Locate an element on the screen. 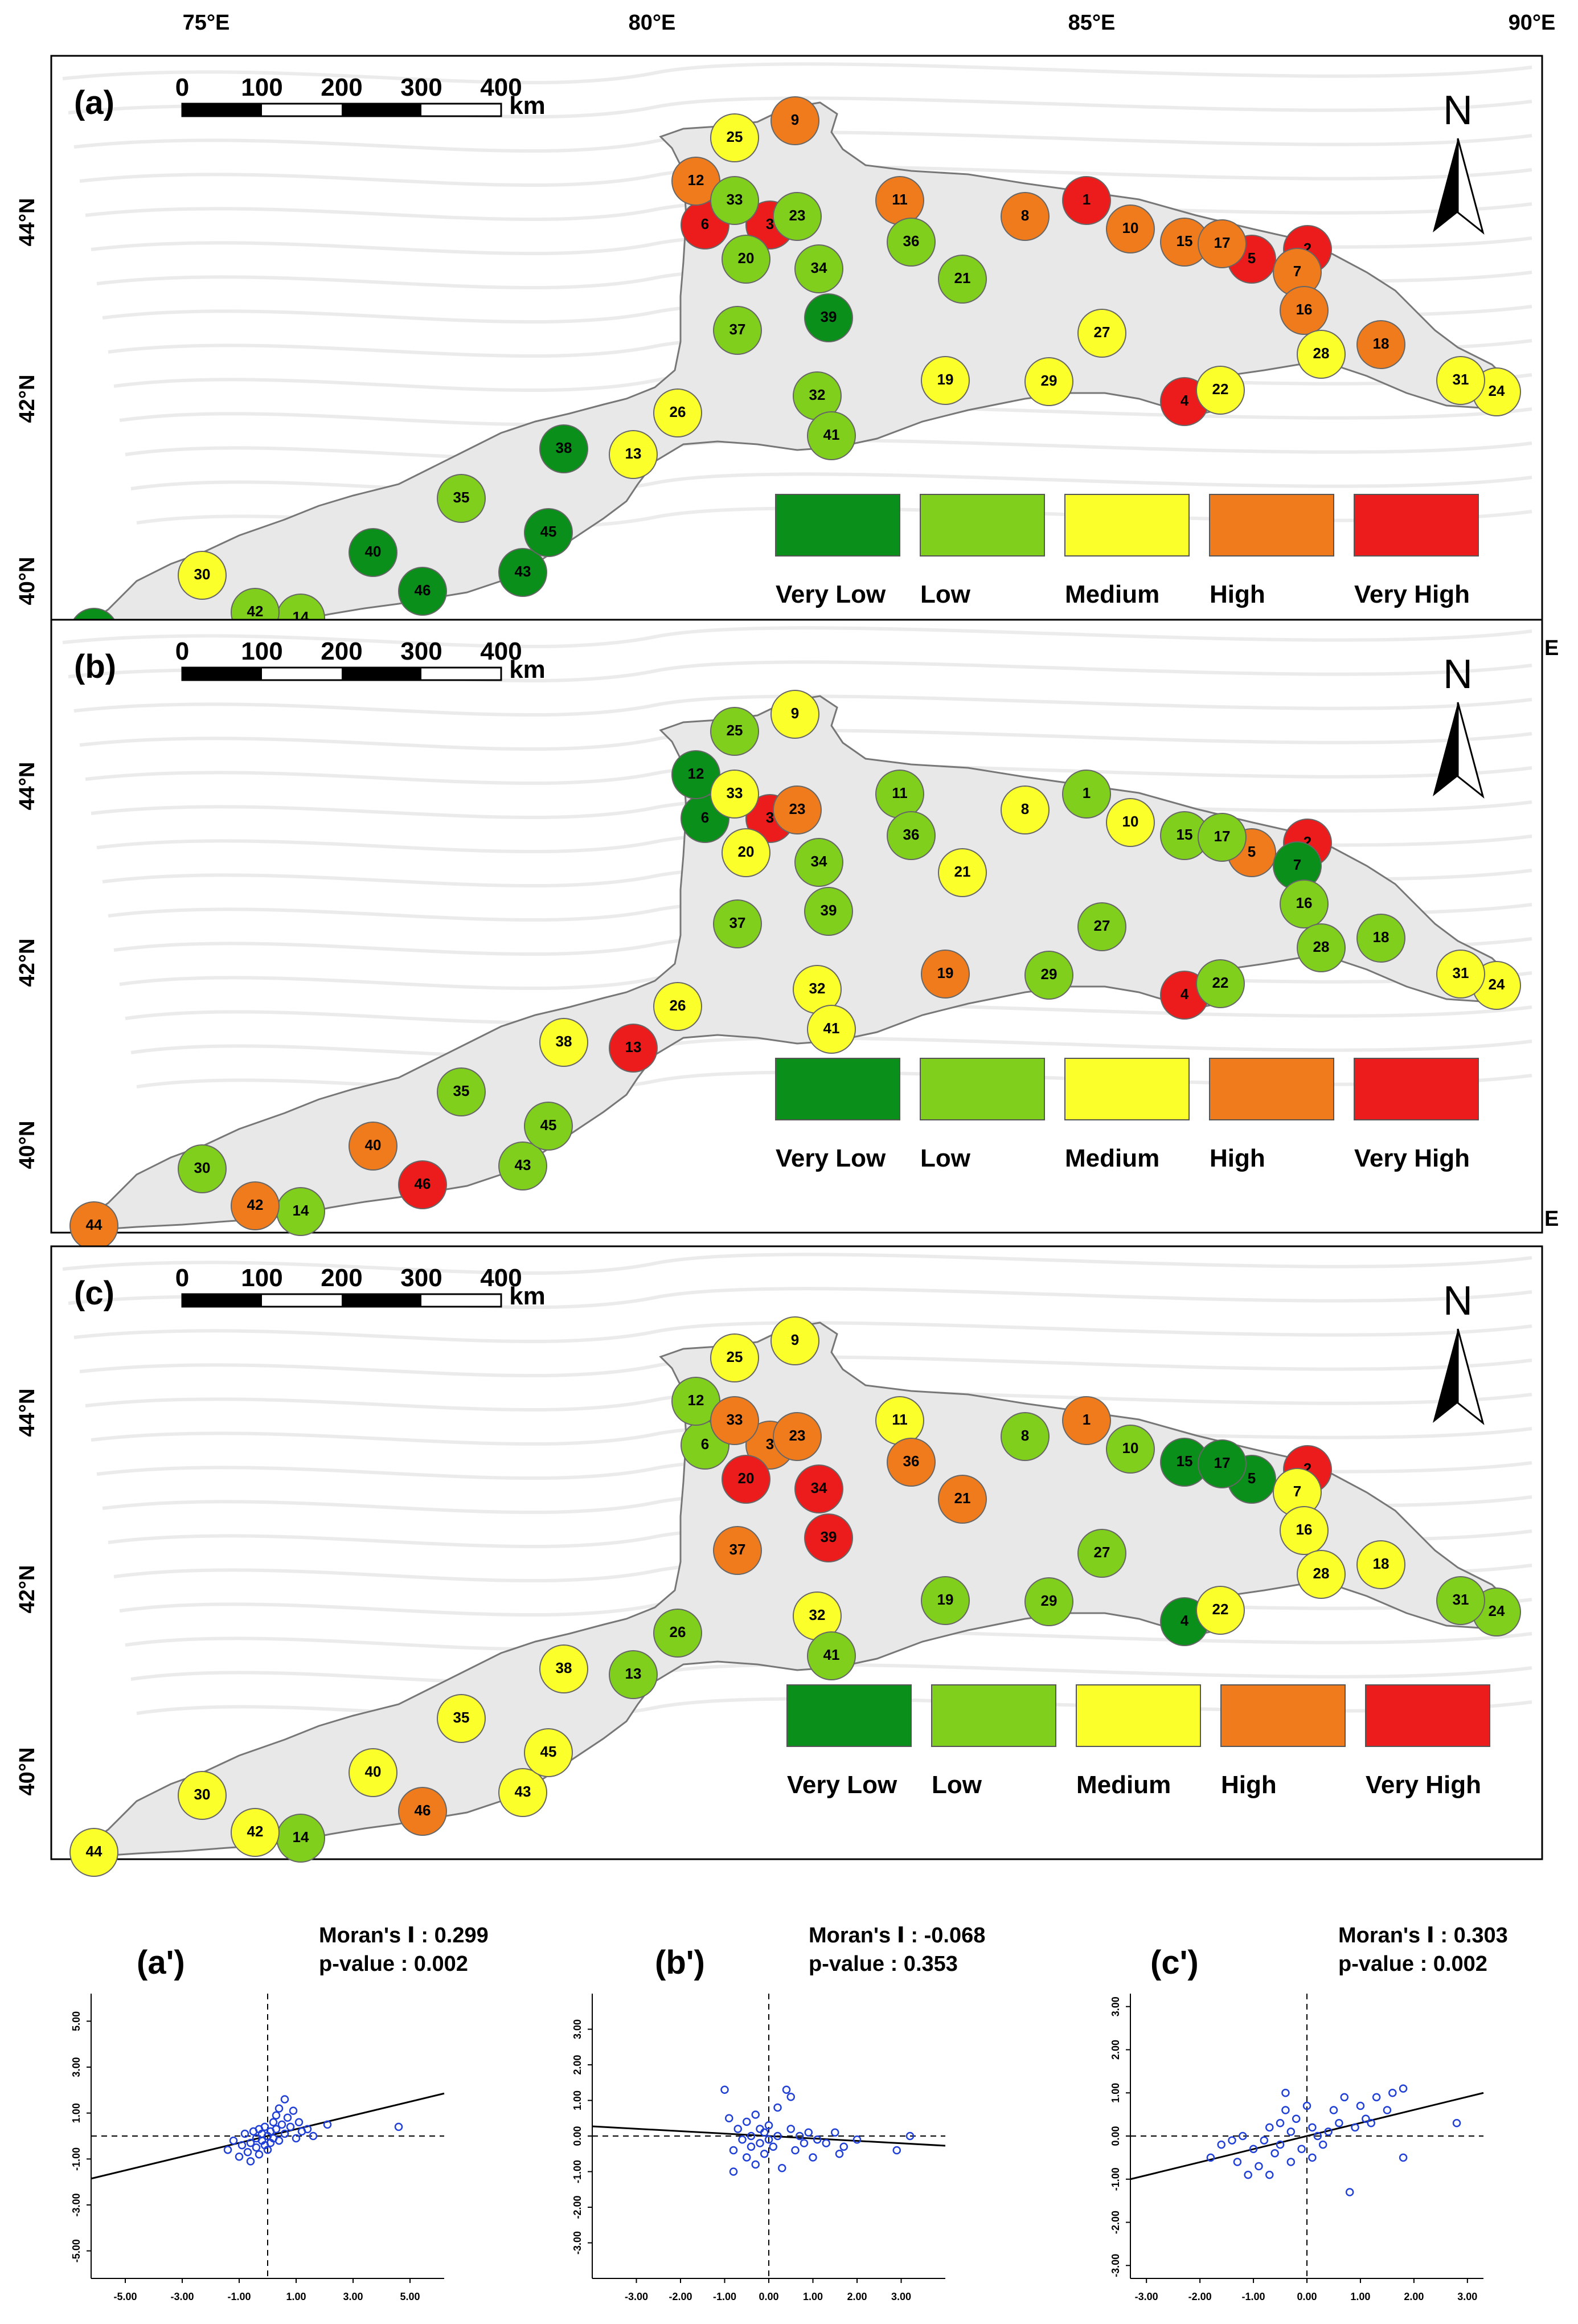 This screenshot has width=1578, height=2324. x-tick-label: 5.00 is located at coordinates (410, 2296).